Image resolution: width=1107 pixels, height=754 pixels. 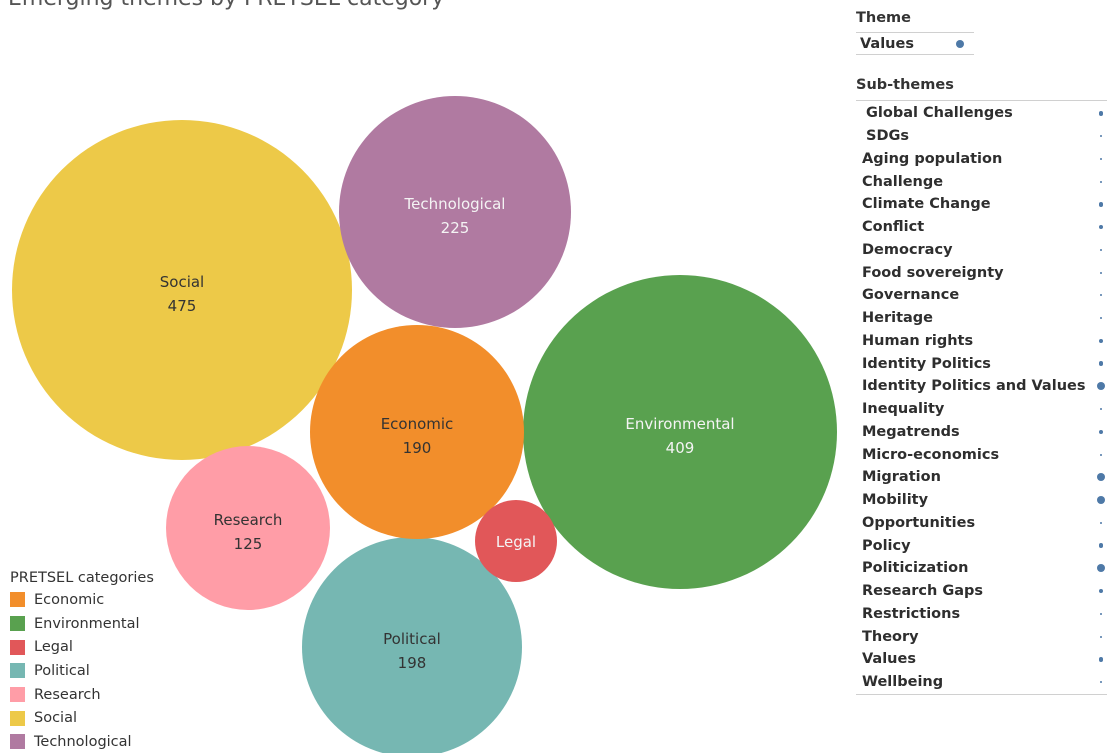 What do you see at coordinates (923, 591) in the screenshot?
I see `subtheme-label: Research Gaps` at bounding box center [923, 591].